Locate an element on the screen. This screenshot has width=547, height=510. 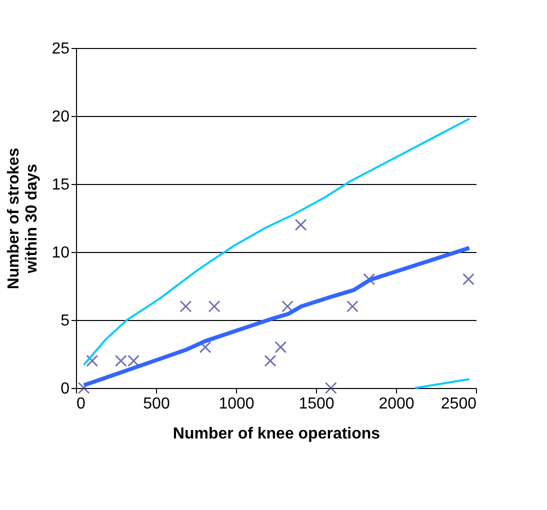
y-tick-label: 15 is located at coordinates (61, 185).